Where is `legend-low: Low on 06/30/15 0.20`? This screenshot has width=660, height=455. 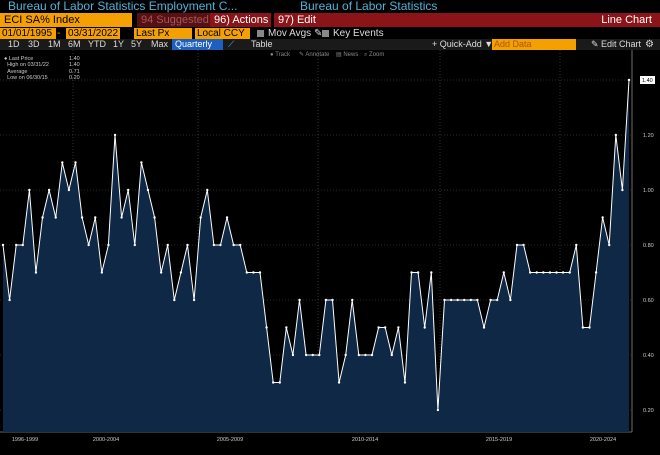 legend-low: Low on 06/30/15 0.20 is located at coordinates (42, 77).